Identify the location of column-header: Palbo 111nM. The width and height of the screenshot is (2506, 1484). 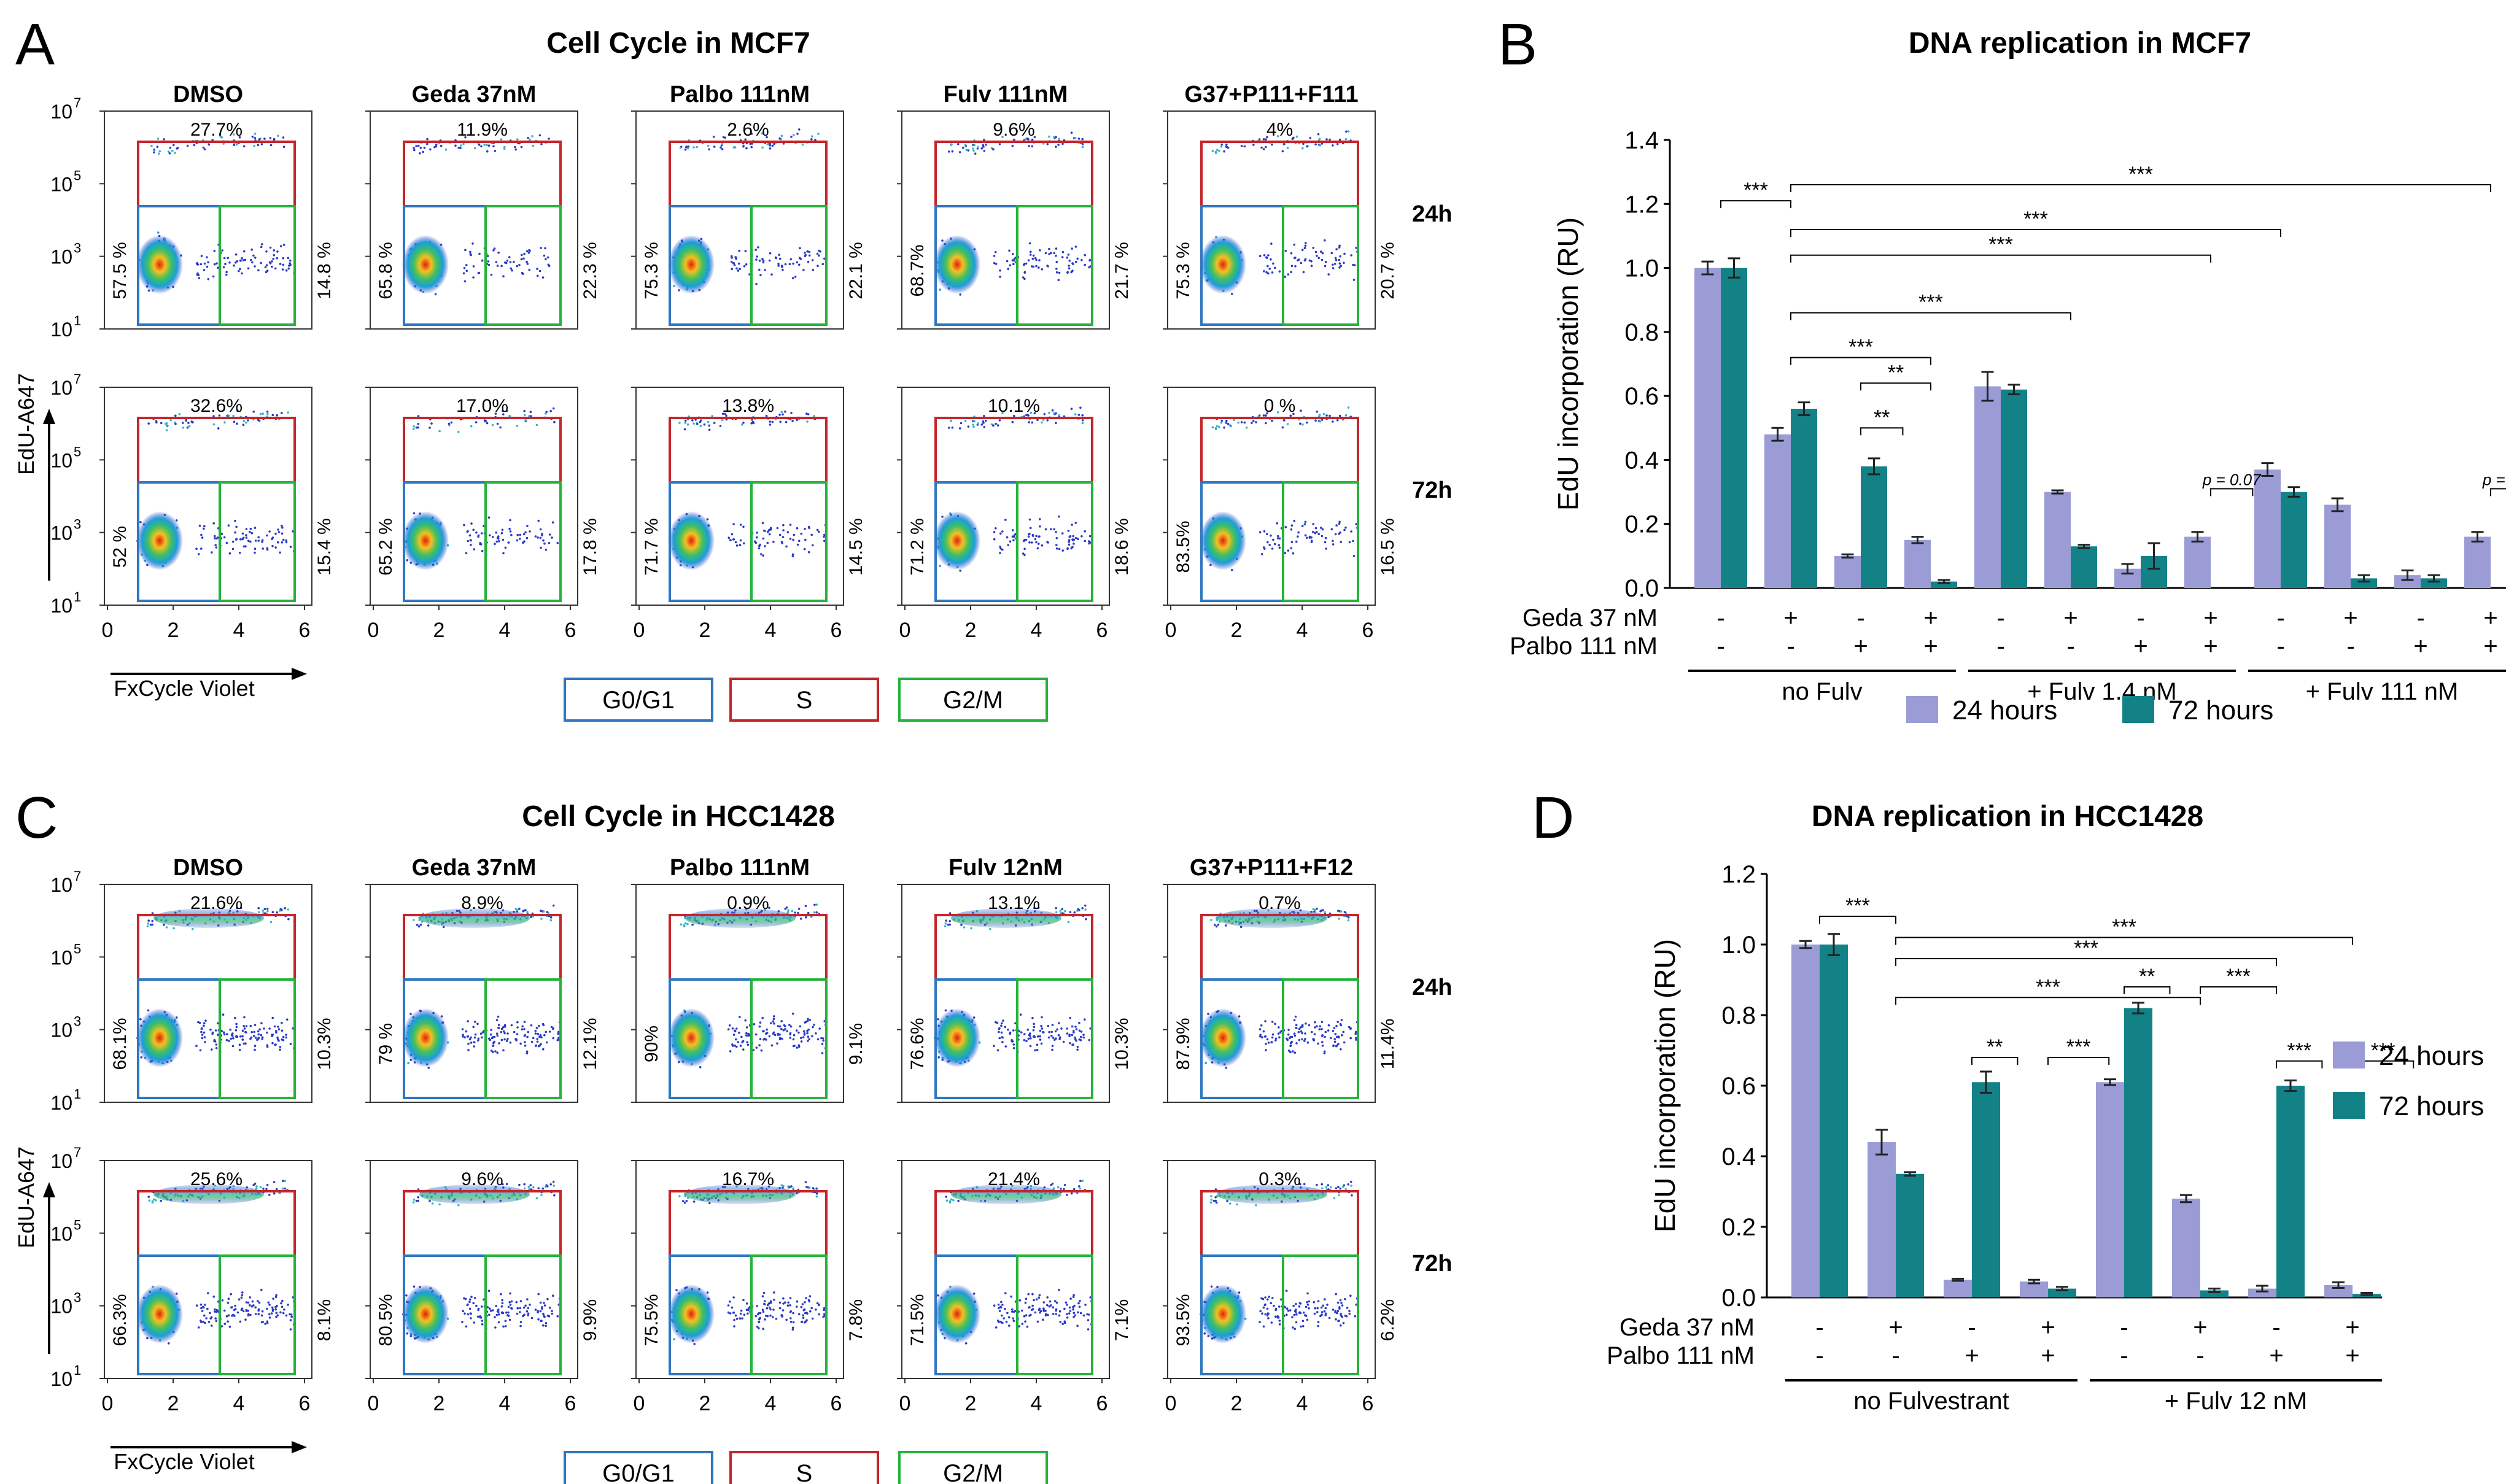
(740, 94).